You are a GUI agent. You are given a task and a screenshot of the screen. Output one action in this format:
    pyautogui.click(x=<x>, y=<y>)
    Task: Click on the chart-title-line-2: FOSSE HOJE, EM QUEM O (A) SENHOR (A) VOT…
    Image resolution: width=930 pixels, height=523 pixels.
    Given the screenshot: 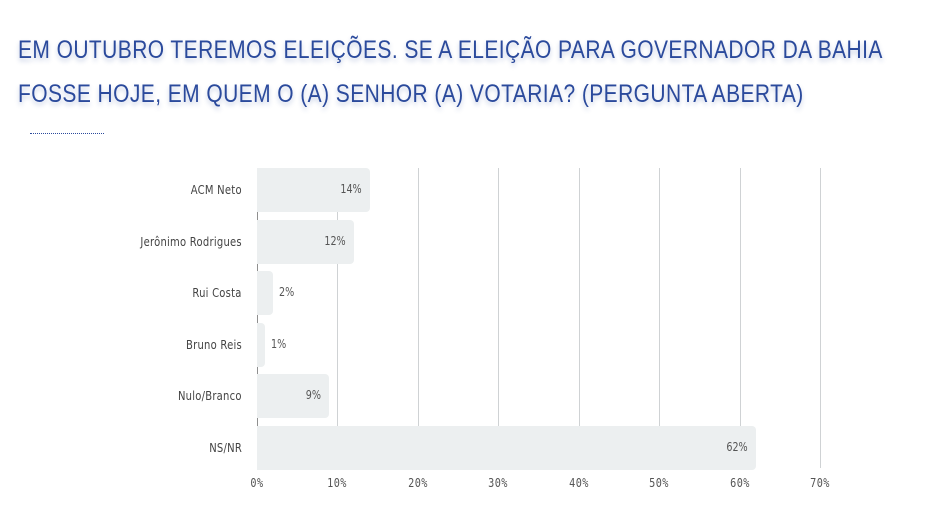 What is the action you would take?
    pyautogui.click(x=411, y=94)
    